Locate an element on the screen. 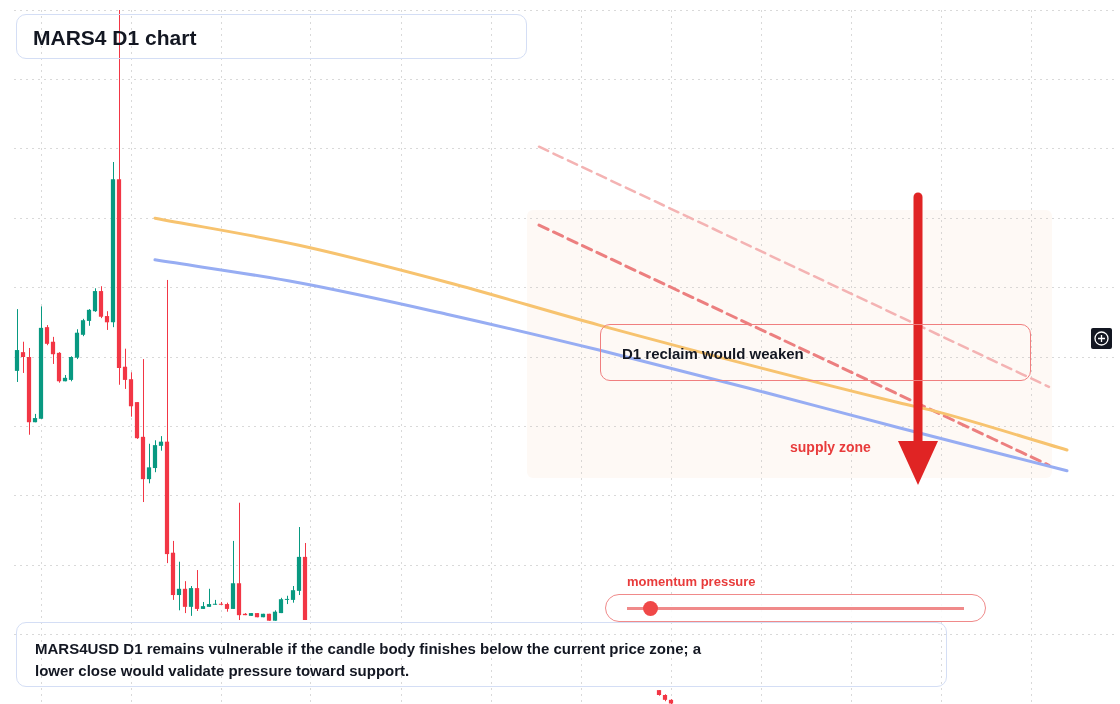  annotation: MARS4USD D1 remains vulnerable if the candle body finishes below the current price zone; a lower close would validate pressure toward support. is located at coordinates (481, 654).